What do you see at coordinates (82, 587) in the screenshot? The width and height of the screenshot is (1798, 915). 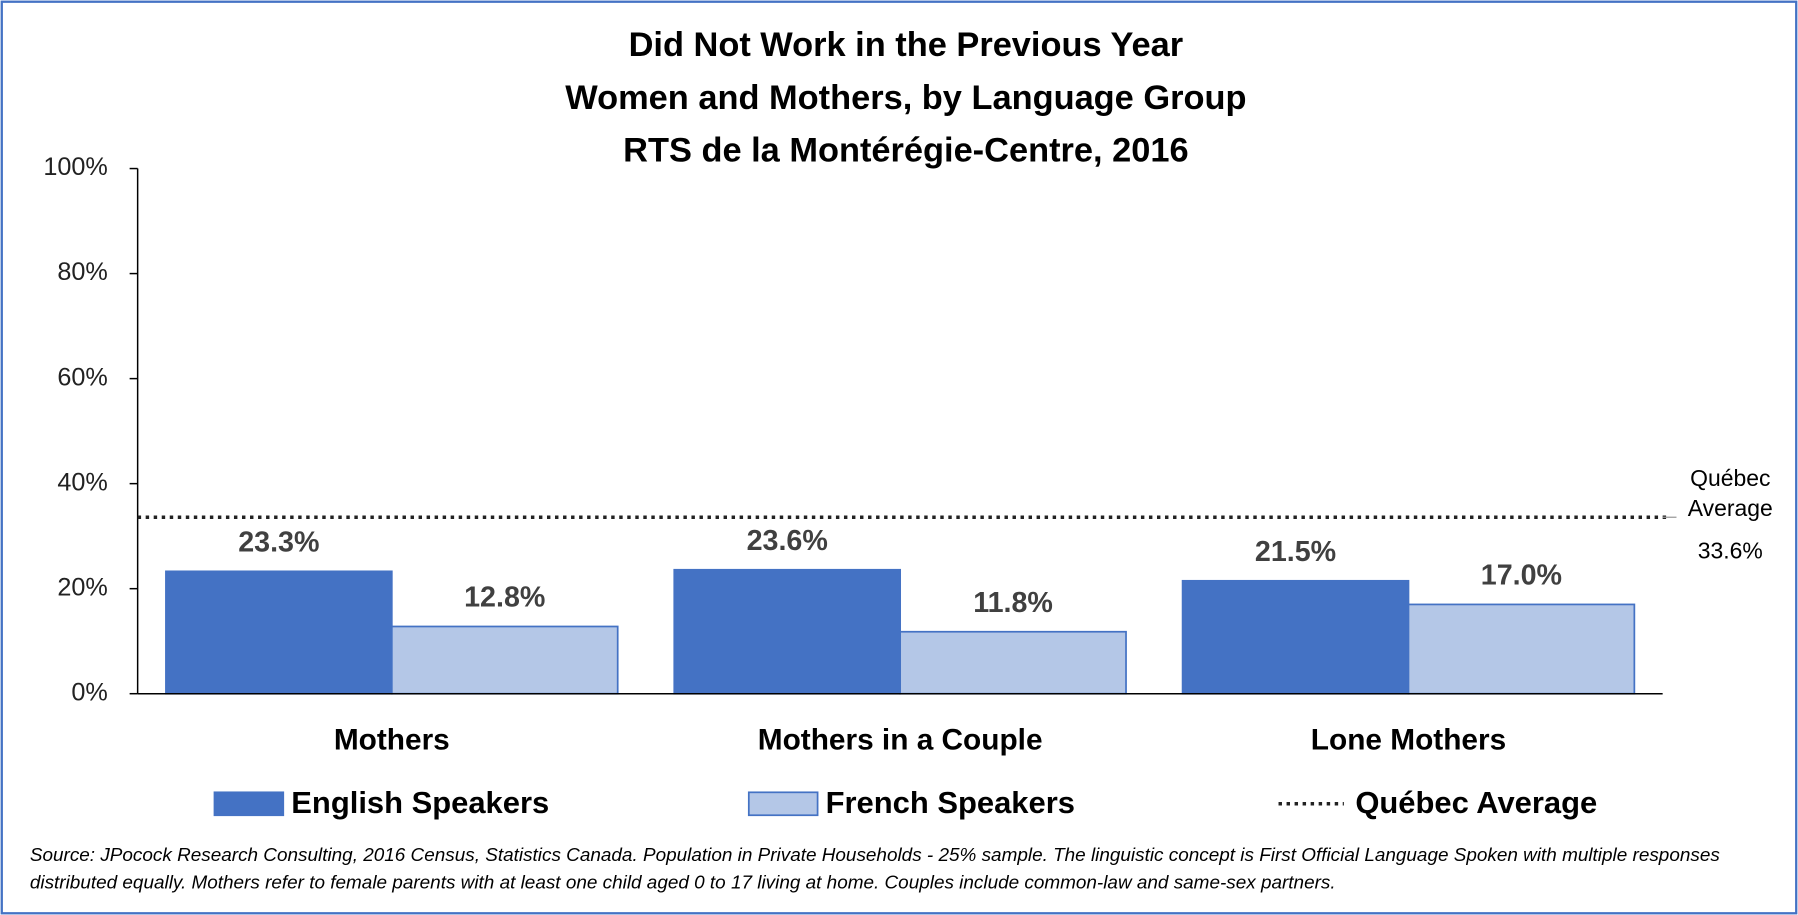 I see `y-tick-label: 20%` at bounding box center [82, 587].